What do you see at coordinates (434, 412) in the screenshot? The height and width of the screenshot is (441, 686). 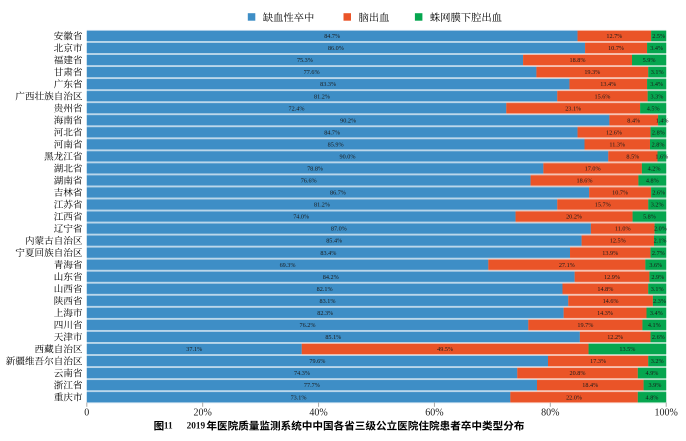 I see `svg-text: 60%` at bounding box center [434, 412].